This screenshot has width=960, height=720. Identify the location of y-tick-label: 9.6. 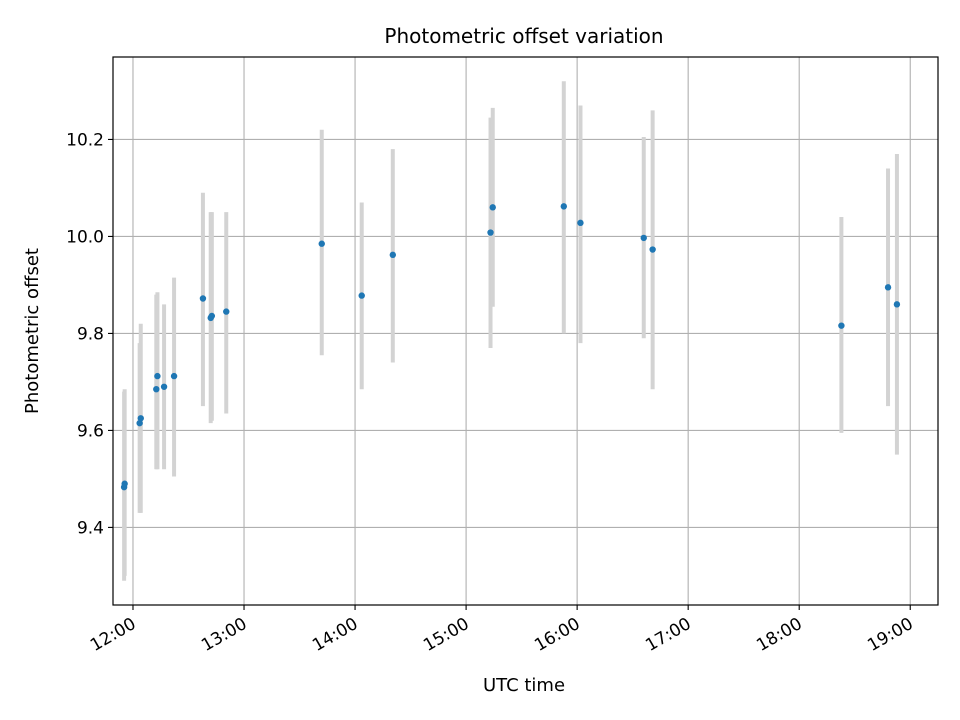
(90, 431).